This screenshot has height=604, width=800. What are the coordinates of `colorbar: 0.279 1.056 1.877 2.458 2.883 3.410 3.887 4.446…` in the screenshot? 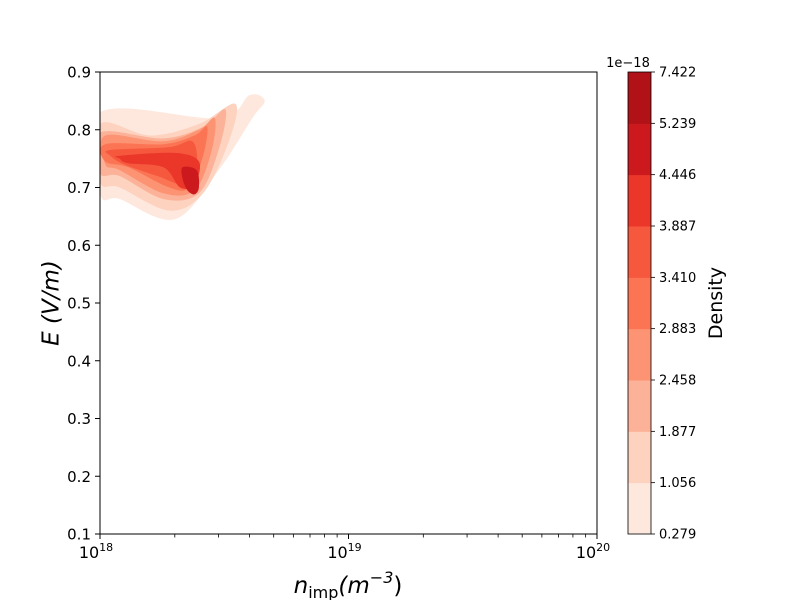 It's located at (661, 304).